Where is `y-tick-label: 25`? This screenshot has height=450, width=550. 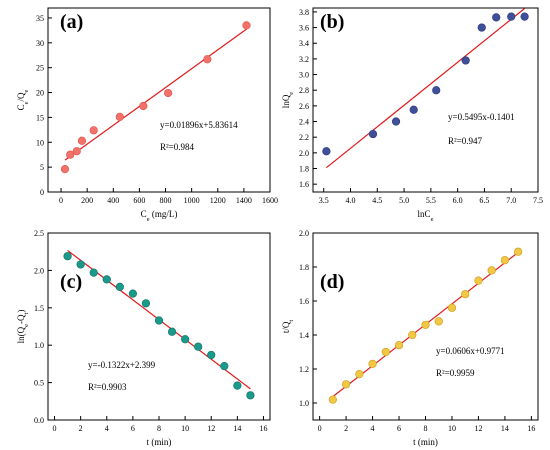 y-tick-label: 25 is located at coordinates (40, 68).